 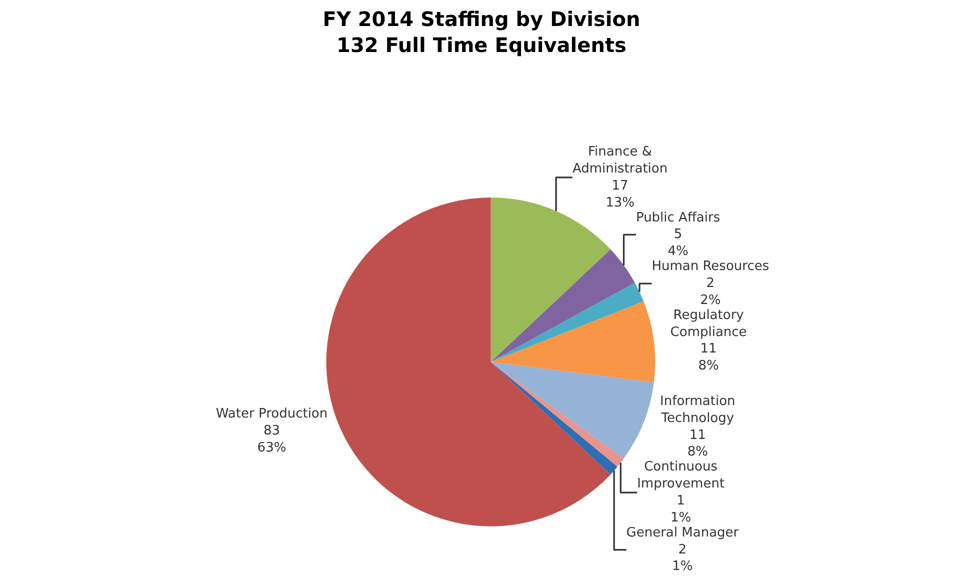 I want to click on slice-label: Water Production, so click(x=272, y=414).